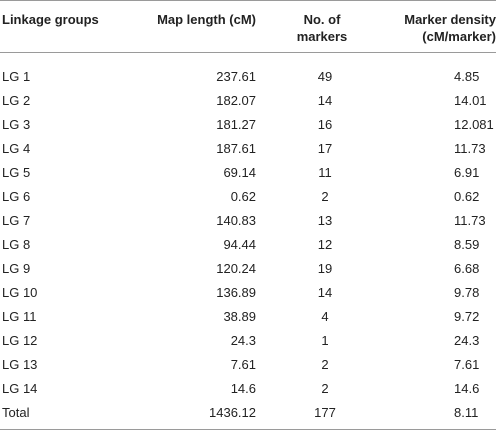  What do you see at coordinates (20, 292) in the screenshot?
I see `cell-linkage-group: LG 10` at bounding box center [20, 292].